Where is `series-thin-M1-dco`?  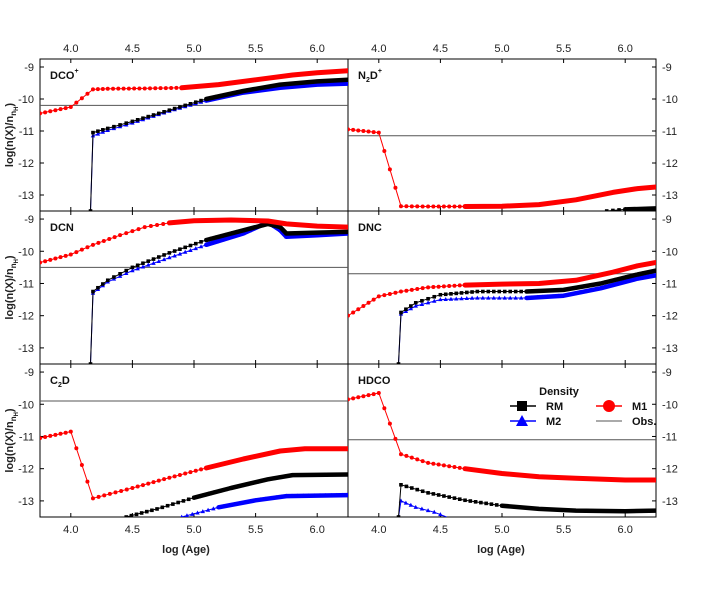 series-thin-M1-dco is located at coordinates (194, 92).